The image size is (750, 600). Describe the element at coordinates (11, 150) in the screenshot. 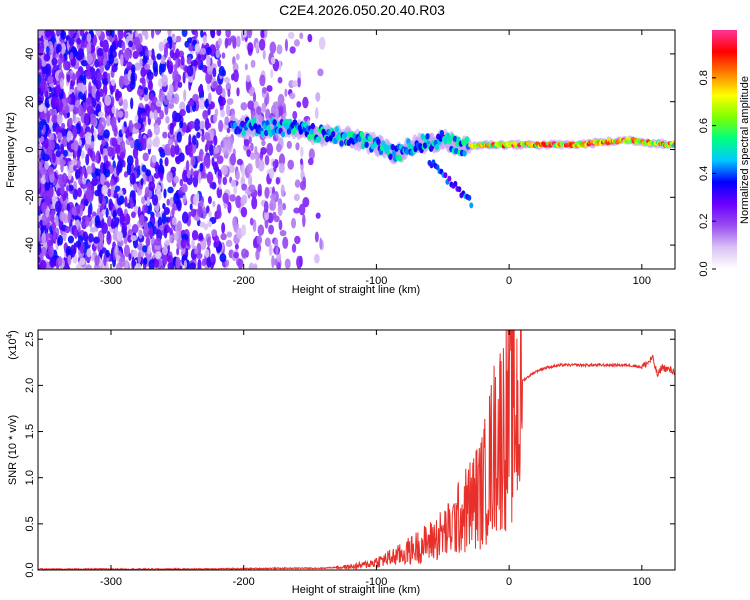

I see `spectrogram-y-label: Frequency (Hz)` at that location.